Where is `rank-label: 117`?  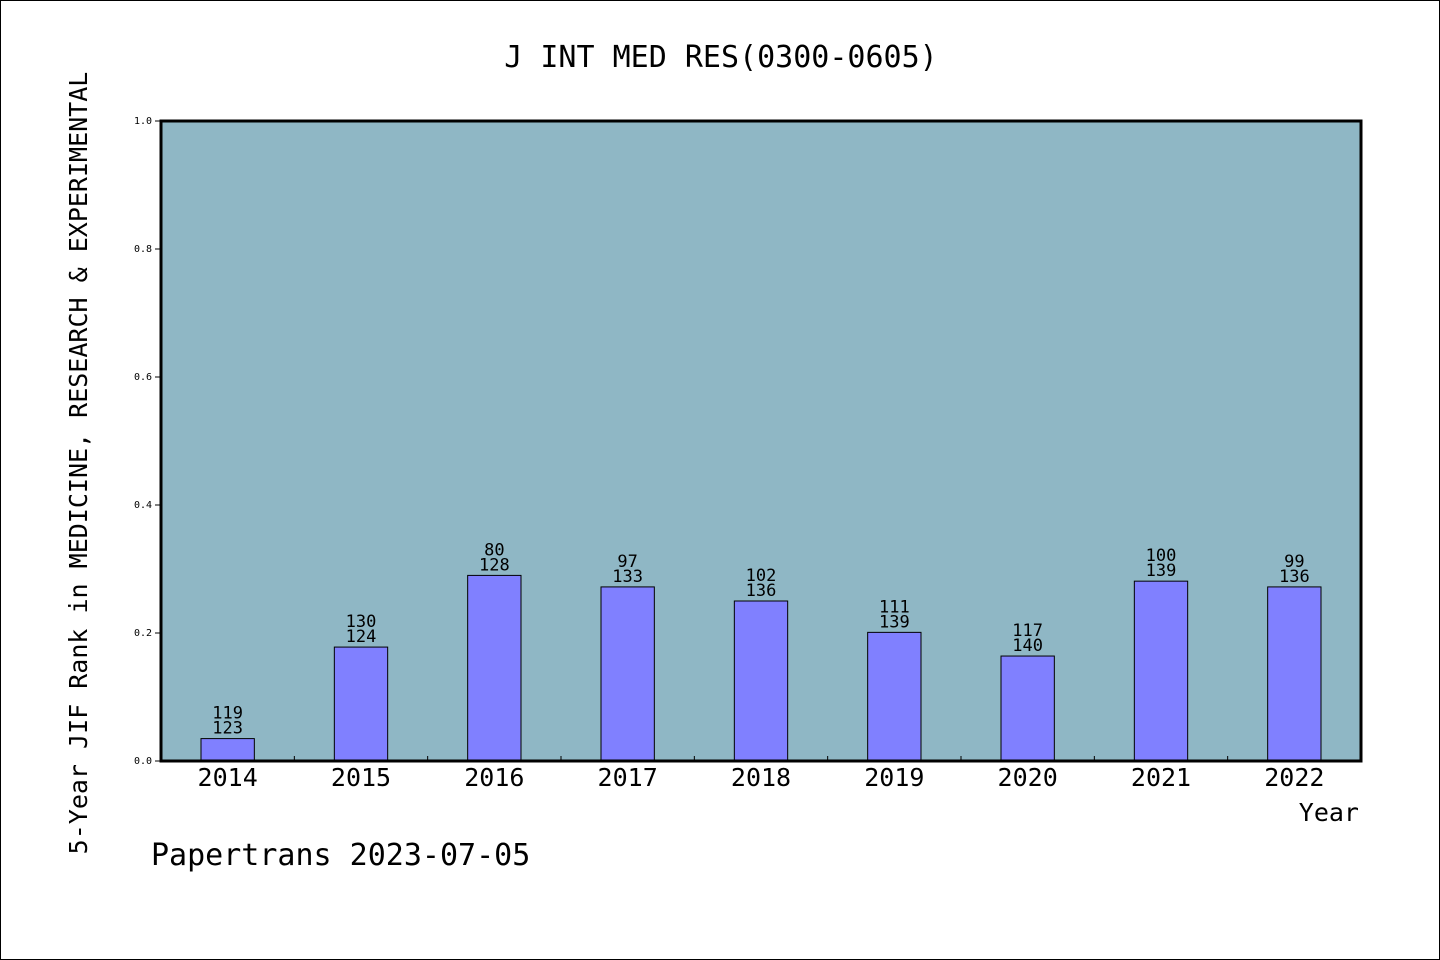
rank-label: 117 is located at coordinates (1027, 631).